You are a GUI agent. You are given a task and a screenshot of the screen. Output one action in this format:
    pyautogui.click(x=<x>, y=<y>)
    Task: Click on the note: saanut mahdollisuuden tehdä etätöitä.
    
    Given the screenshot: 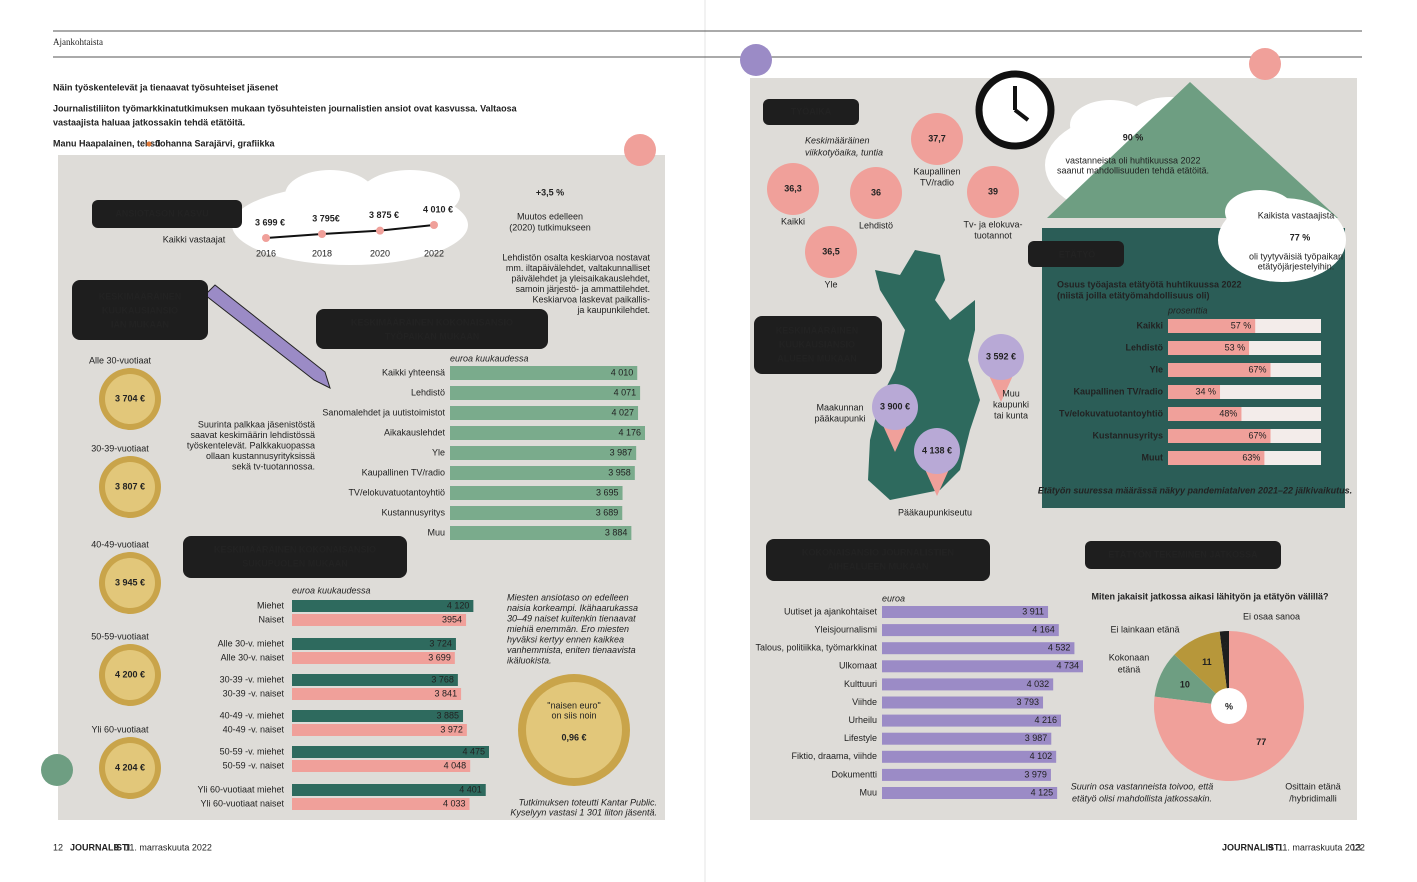 What is the action you would take?
    pyautogui.click(x=1133, y=170)
    